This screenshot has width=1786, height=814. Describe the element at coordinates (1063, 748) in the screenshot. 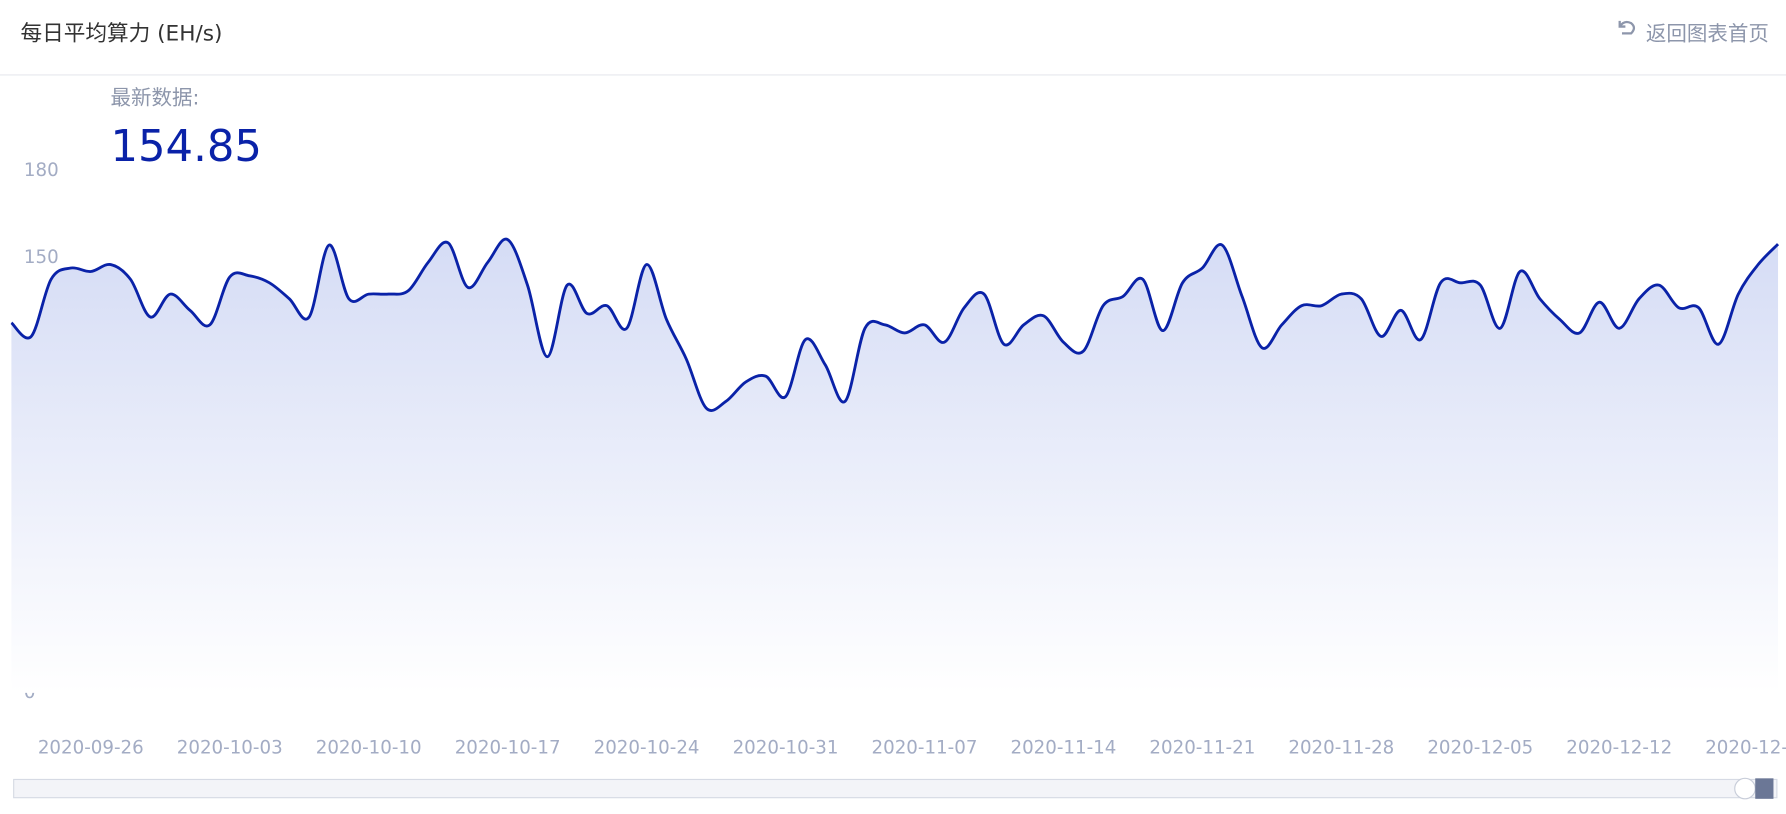

I see `x-tick-label: 2020-11-14` at that location.